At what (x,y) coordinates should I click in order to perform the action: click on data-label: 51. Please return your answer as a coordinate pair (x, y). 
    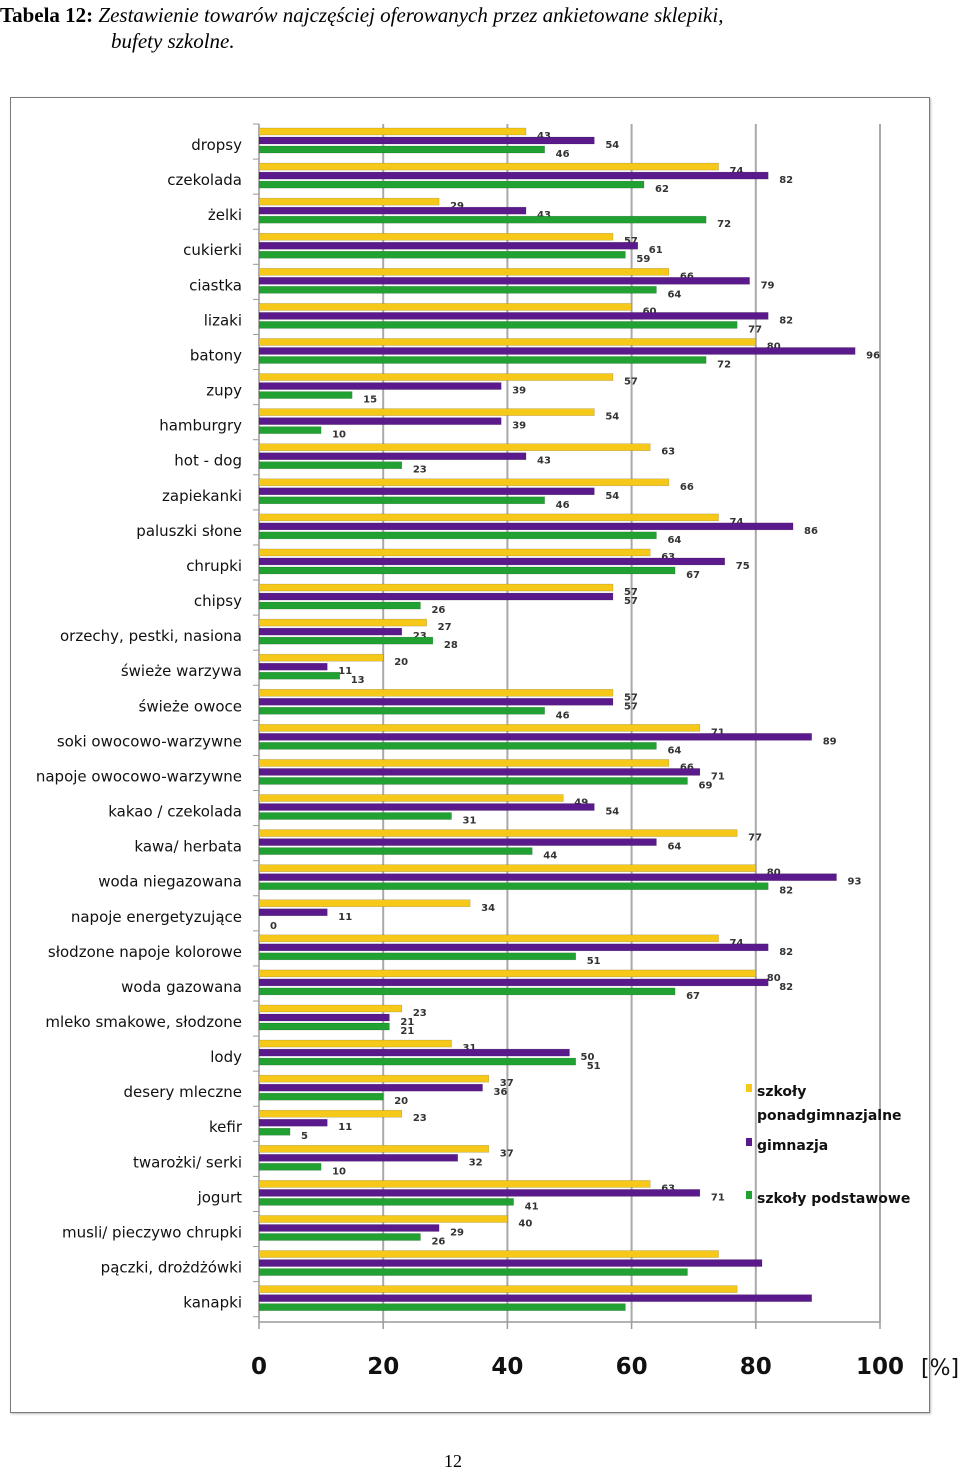
    Looking at the image, I should click on (594, 961).